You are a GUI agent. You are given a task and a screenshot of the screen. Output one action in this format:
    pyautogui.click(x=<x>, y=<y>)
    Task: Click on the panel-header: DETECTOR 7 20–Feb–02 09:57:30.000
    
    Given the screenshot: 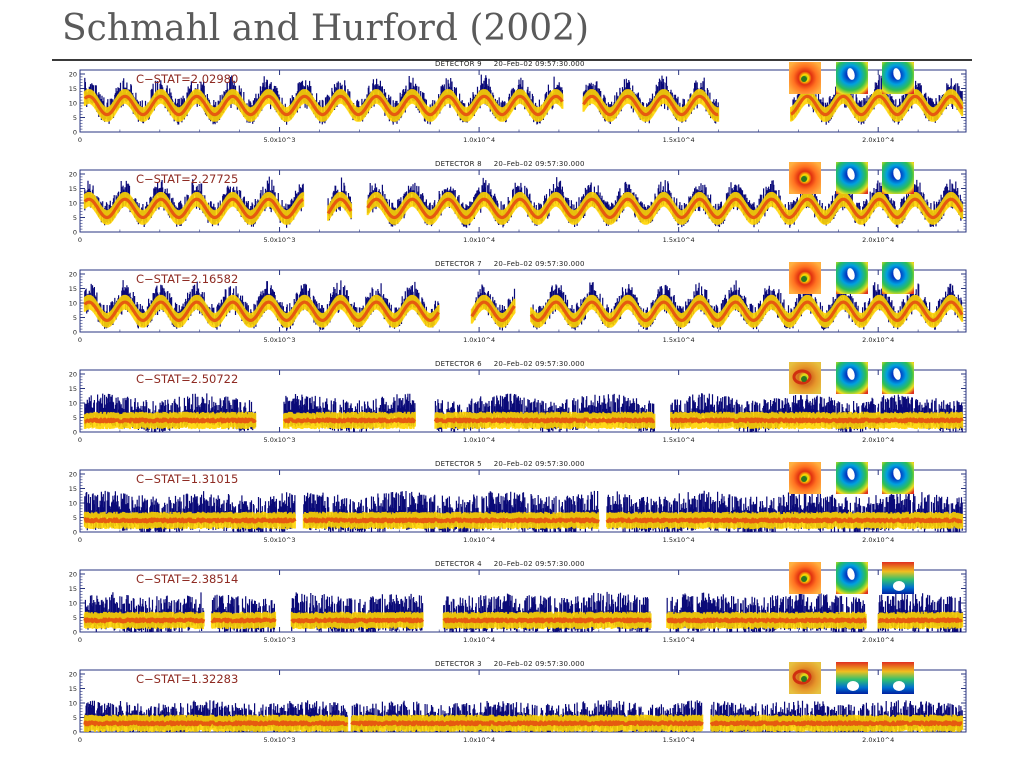 What is the action you would take?
    pyautogui.click(x=510, y=264)
    